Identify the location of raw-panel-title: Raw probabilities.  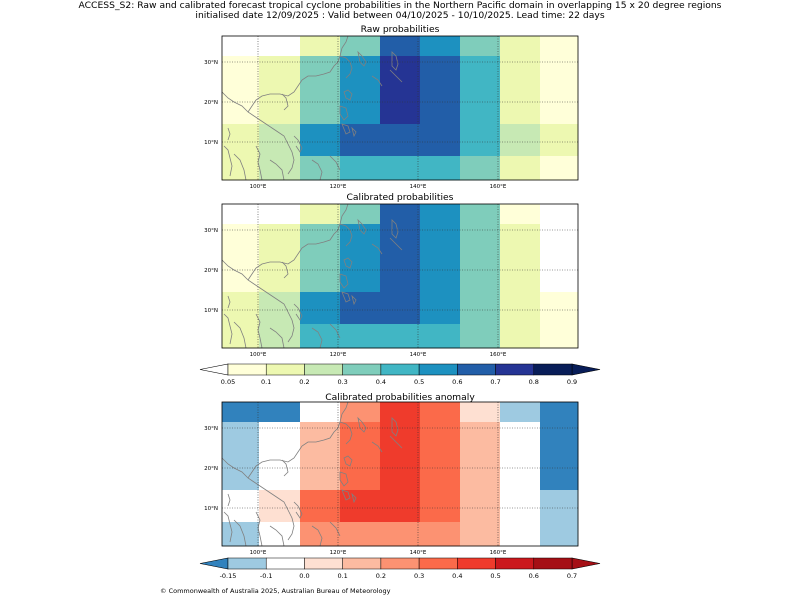
(400, 29).